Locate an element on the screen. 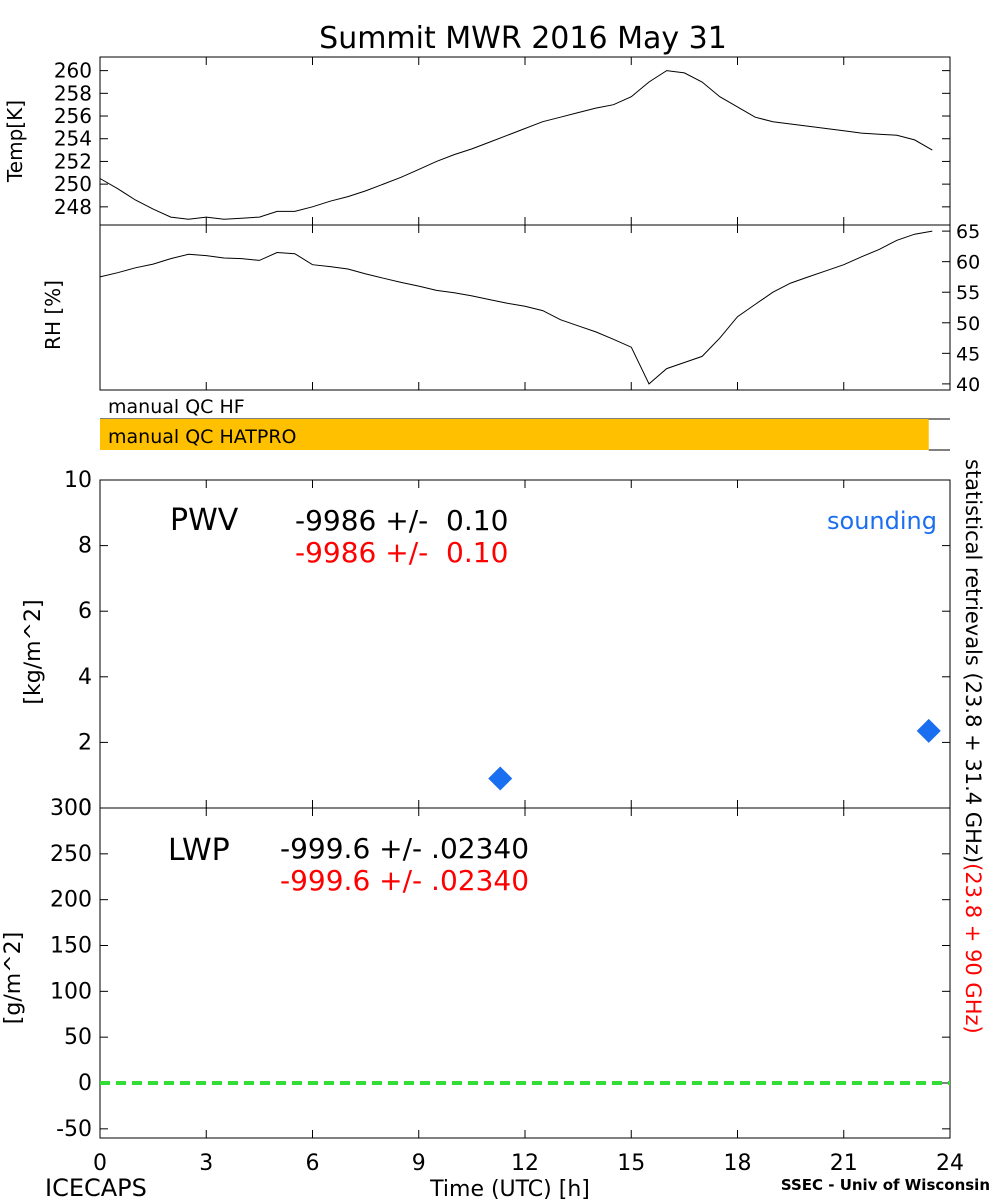  x-tick-label: 0 is located at coordinates (100, 1163).